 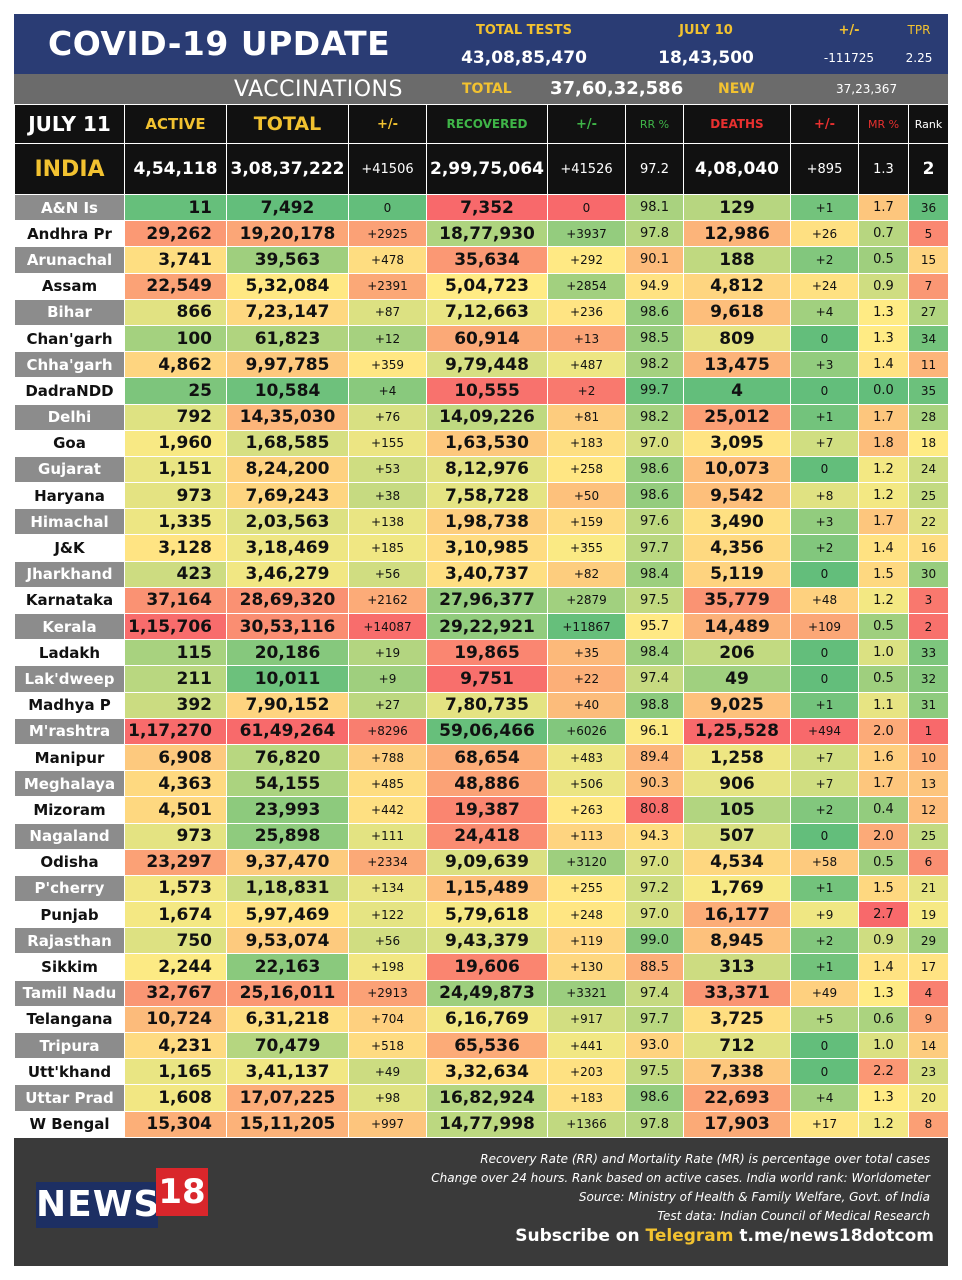 I want to click on cell-tc: +704, so click(x=387, y=1019).